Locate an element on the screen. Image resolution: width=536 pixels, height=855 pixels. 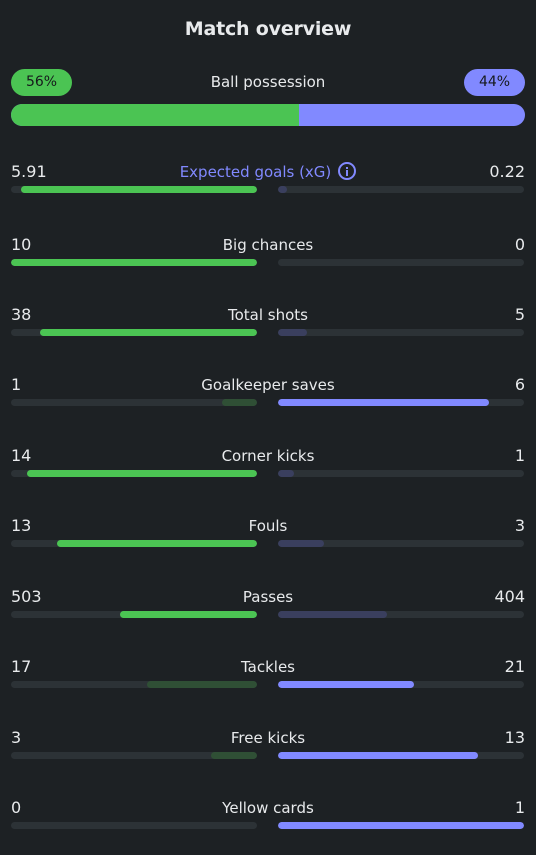
away-value: 3 is located at coordinates (519, 525).